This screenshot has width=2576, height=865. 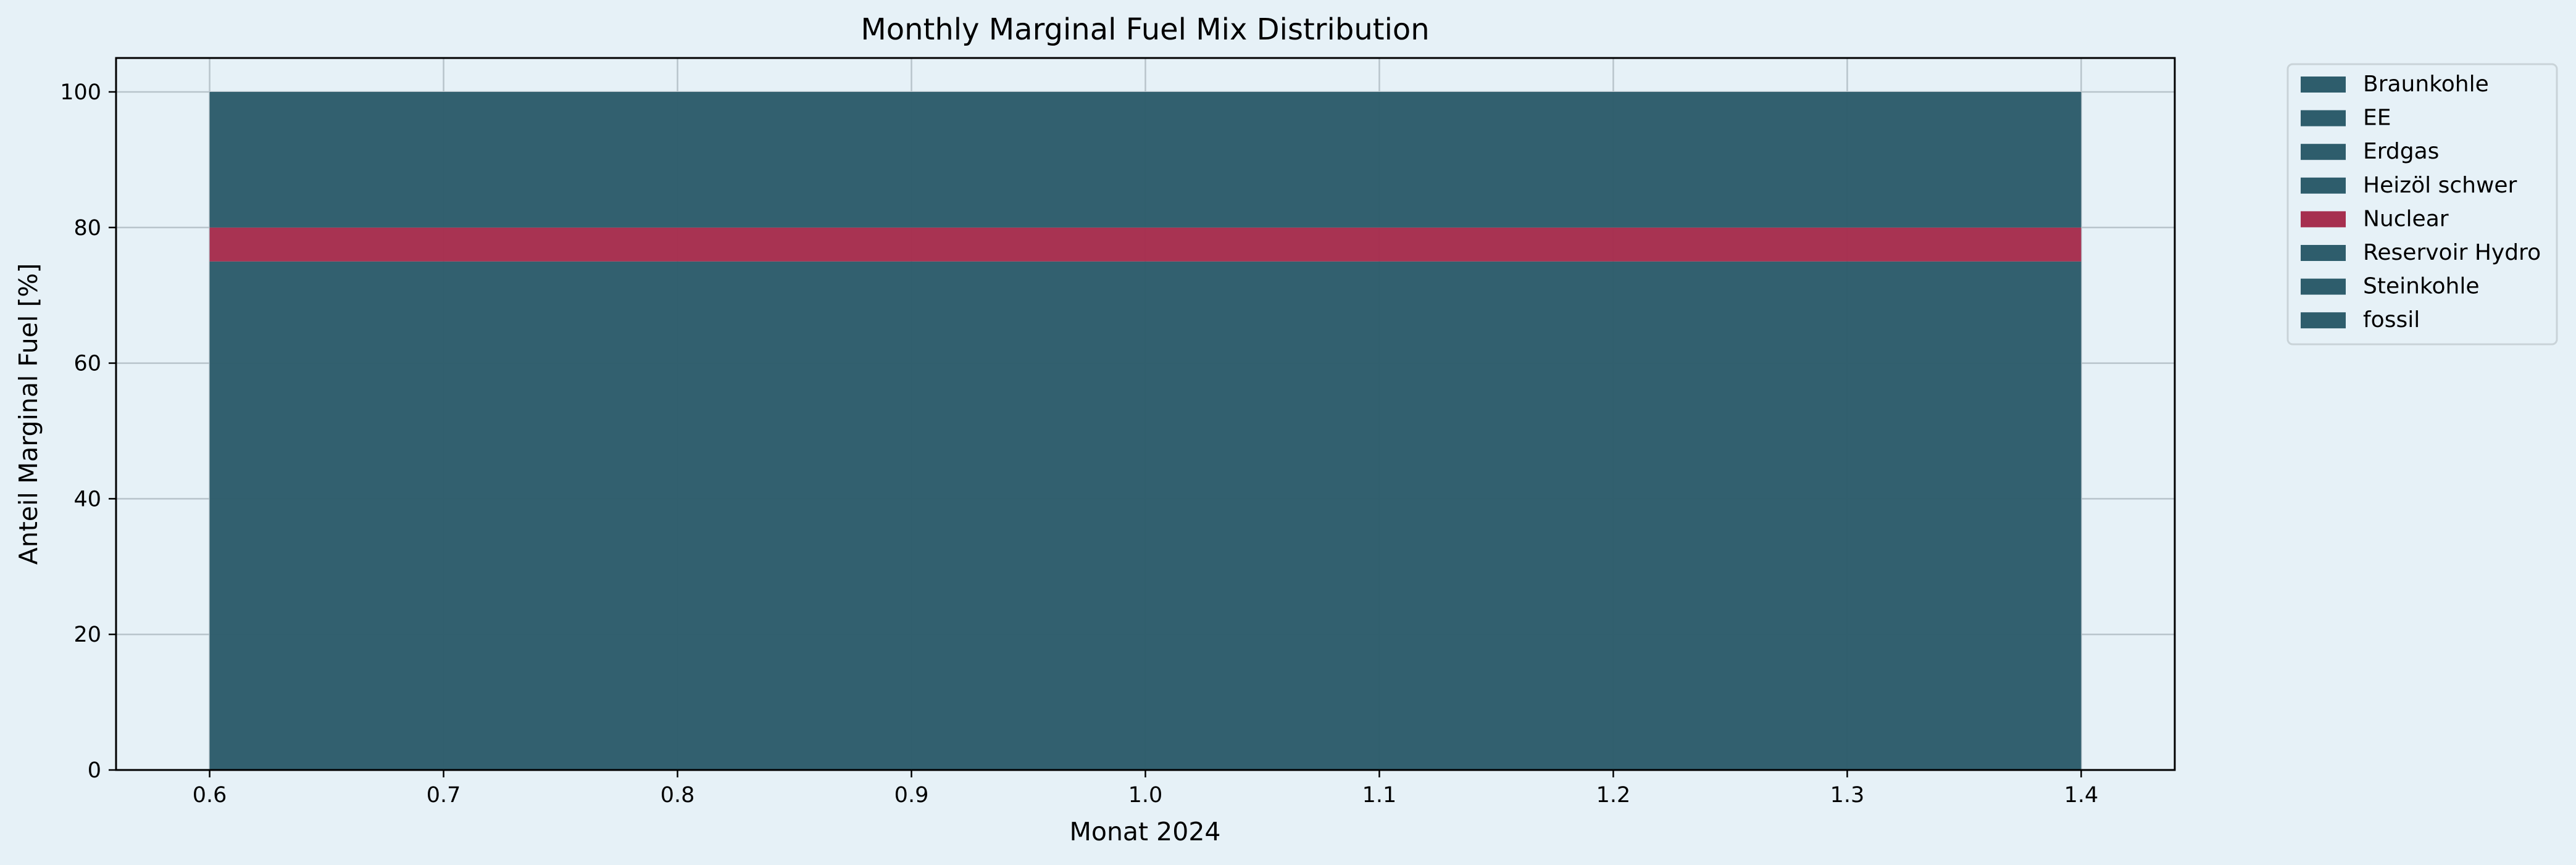 I want to click on x-tick-label: 1.0, so click(x=1145, y=796).